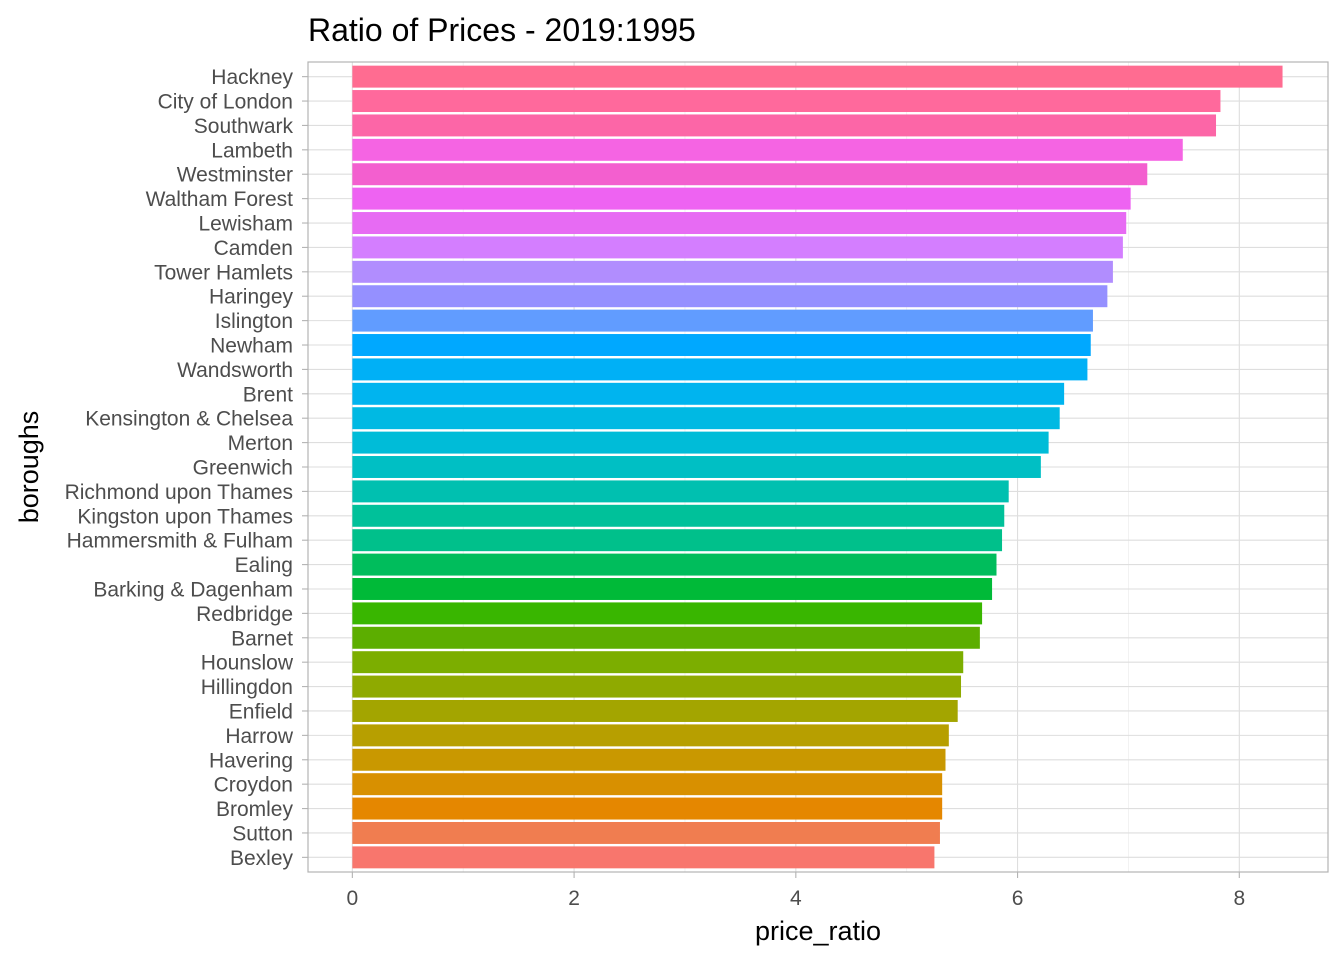  I want to click on y-tick-label: Croydon, so click(253, 785).